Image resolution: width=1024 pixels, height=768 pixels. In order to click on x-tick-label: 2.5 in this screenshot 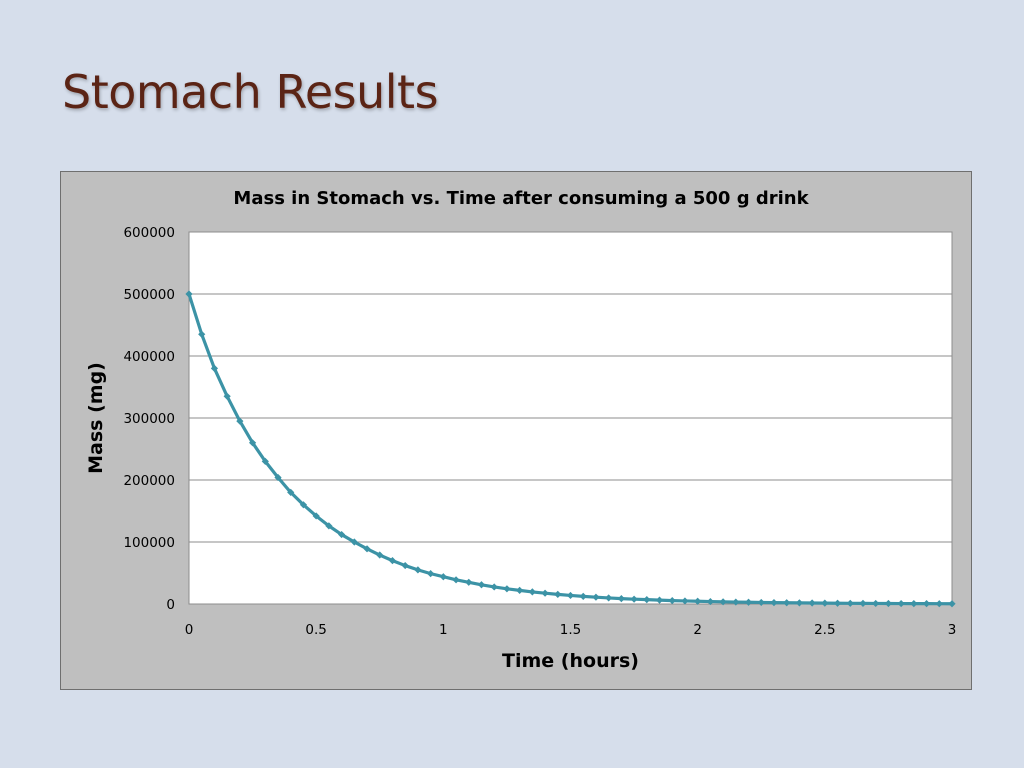, I will do `click(824, 630)`.